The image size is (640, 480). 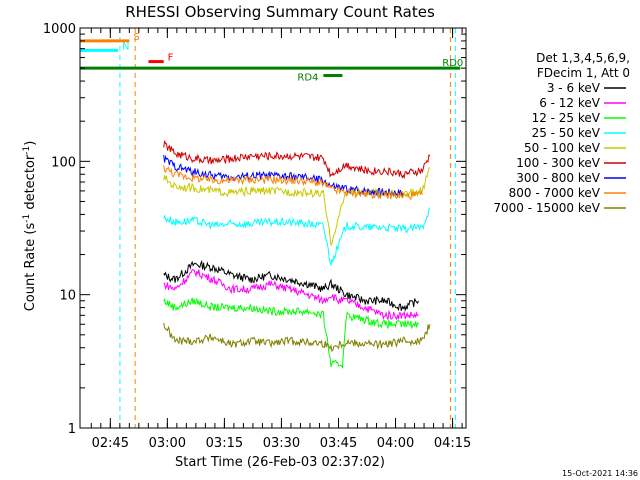 What do you see at coordinates (67, 296) in the screenshot?
I see `y-tick-label: 10` at bounding box center [67, 296].